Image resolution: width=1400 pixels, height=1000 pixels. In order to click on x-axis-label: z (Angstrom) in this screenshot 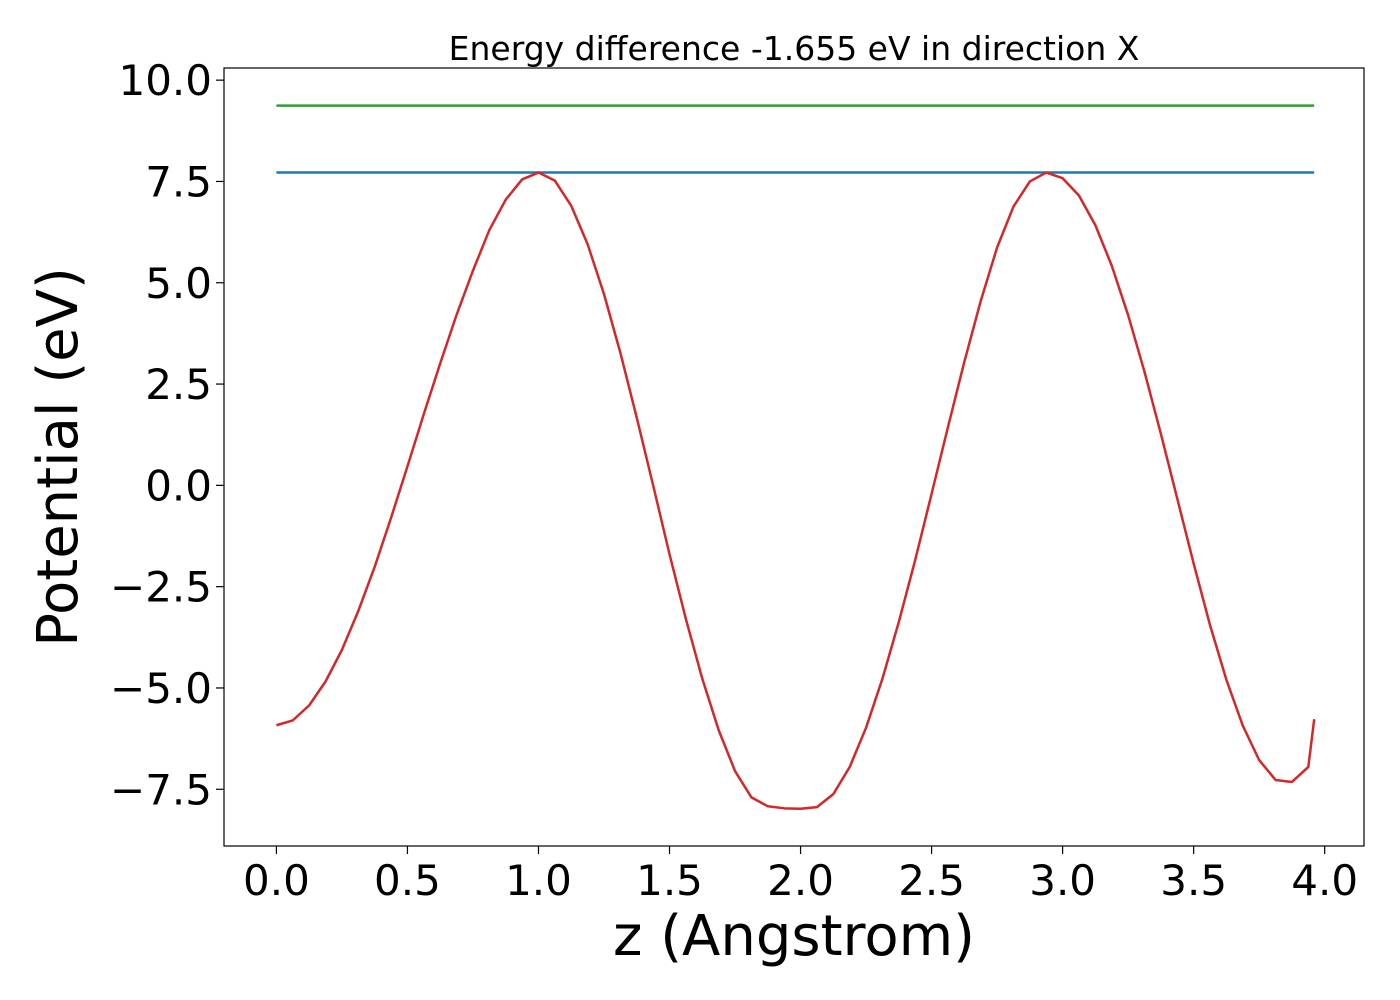, I will do `click(794, 936)`.